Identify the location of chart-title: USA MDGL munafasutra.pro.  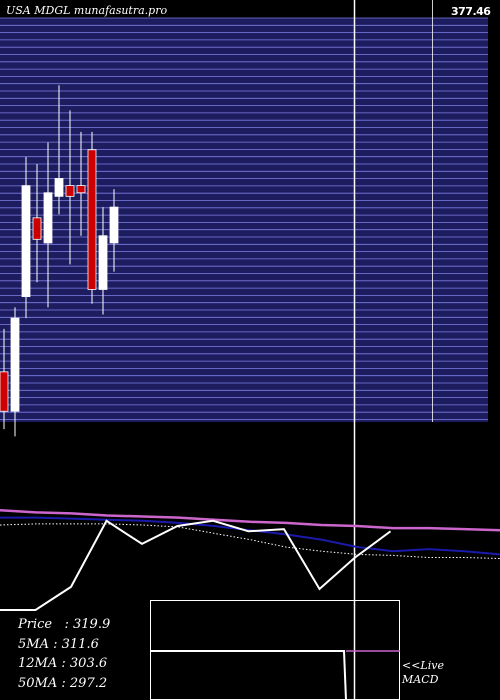
(87, 10).